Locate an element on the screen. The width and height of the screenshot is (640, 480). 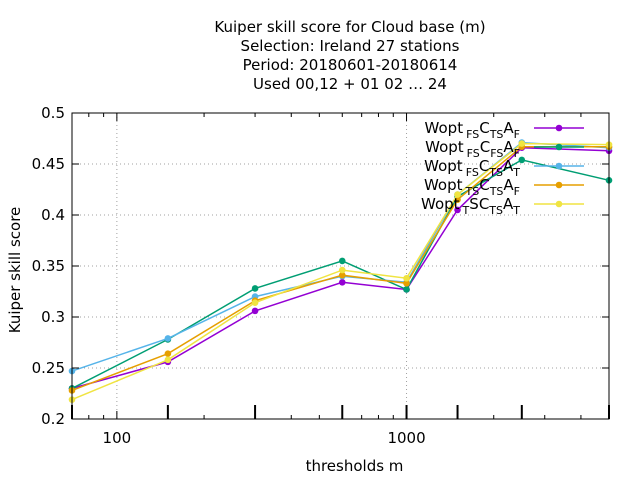
y-tick-label: 0.3 is located at coordinates (53, 317).